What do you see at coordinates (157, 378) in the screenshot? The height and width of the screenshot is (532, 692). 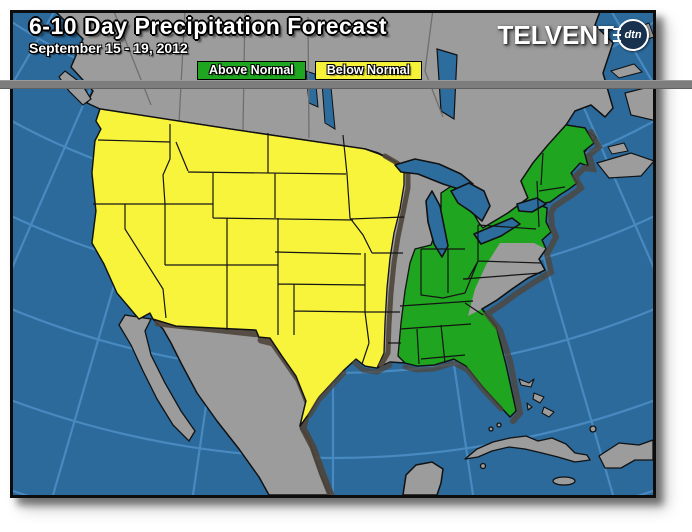 I see `baja-california` at bounding box center [157, 378].